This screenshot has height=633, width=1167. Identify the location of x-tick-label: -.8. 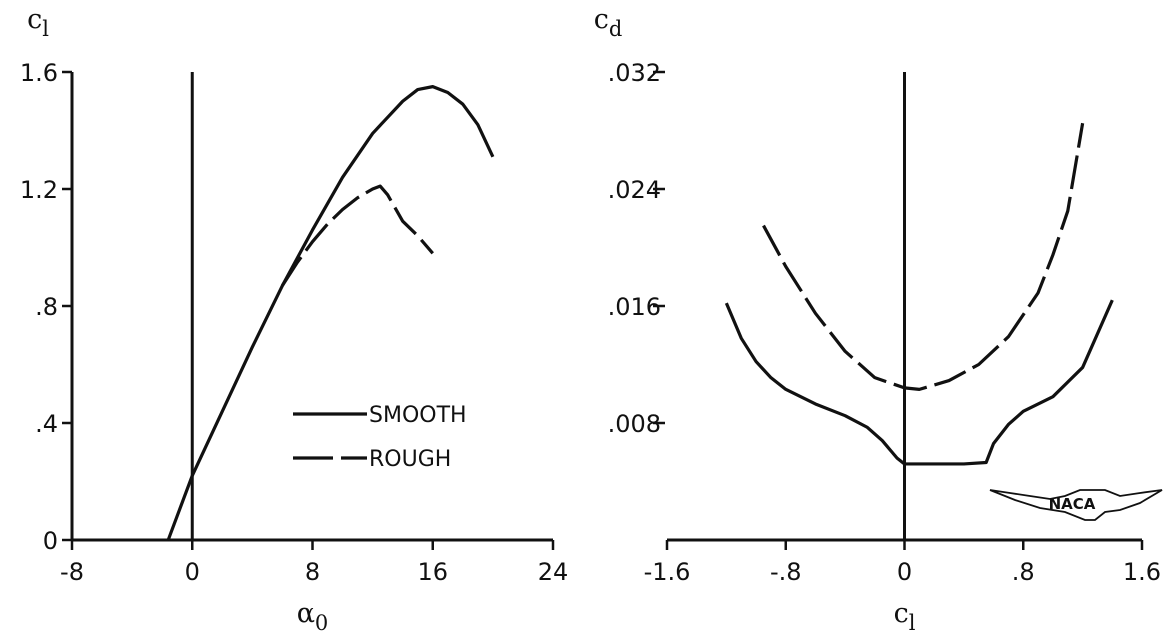
(786, 572).